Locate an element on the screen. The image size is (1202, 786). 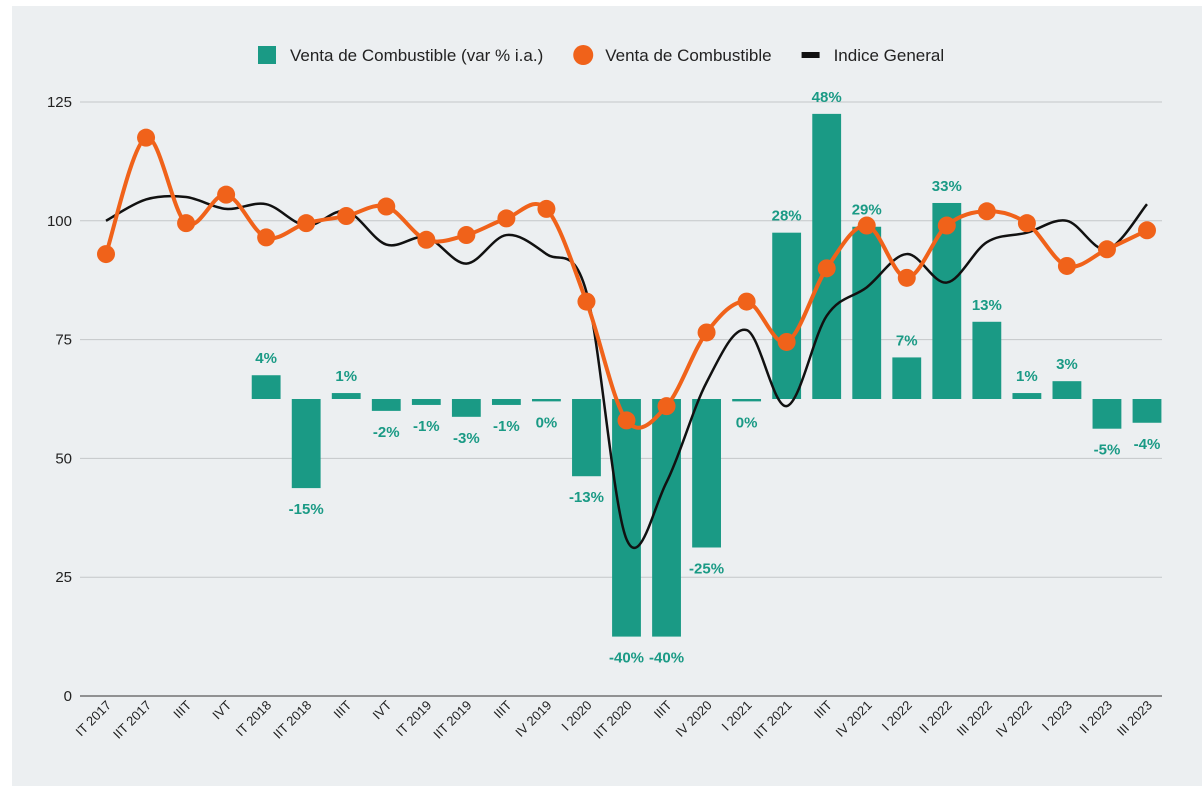
value-label: 13% is located at coordinates (987, 305).